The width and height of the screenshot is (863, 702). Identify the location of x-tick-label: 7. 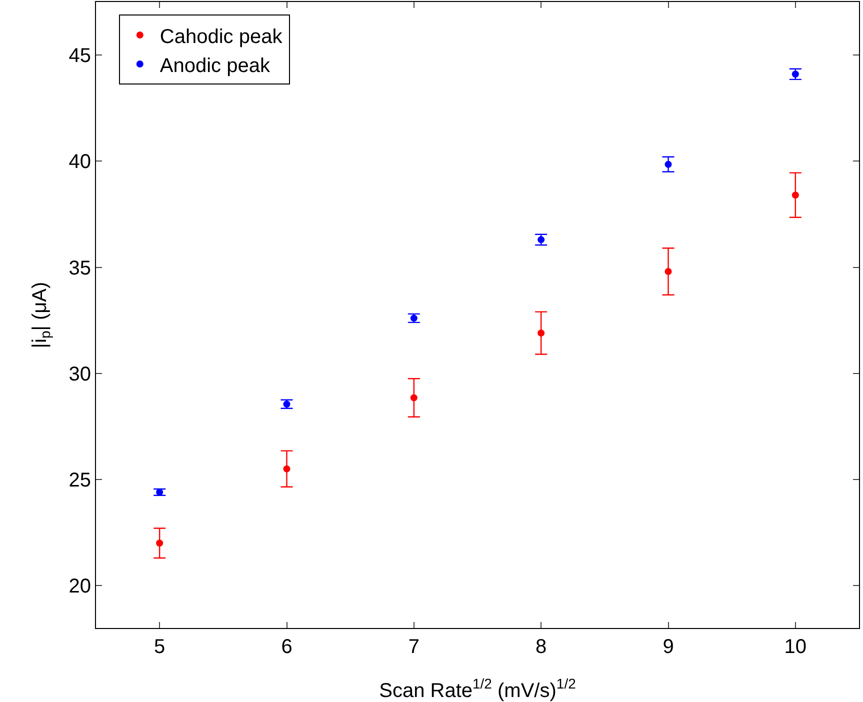
(414, 647).